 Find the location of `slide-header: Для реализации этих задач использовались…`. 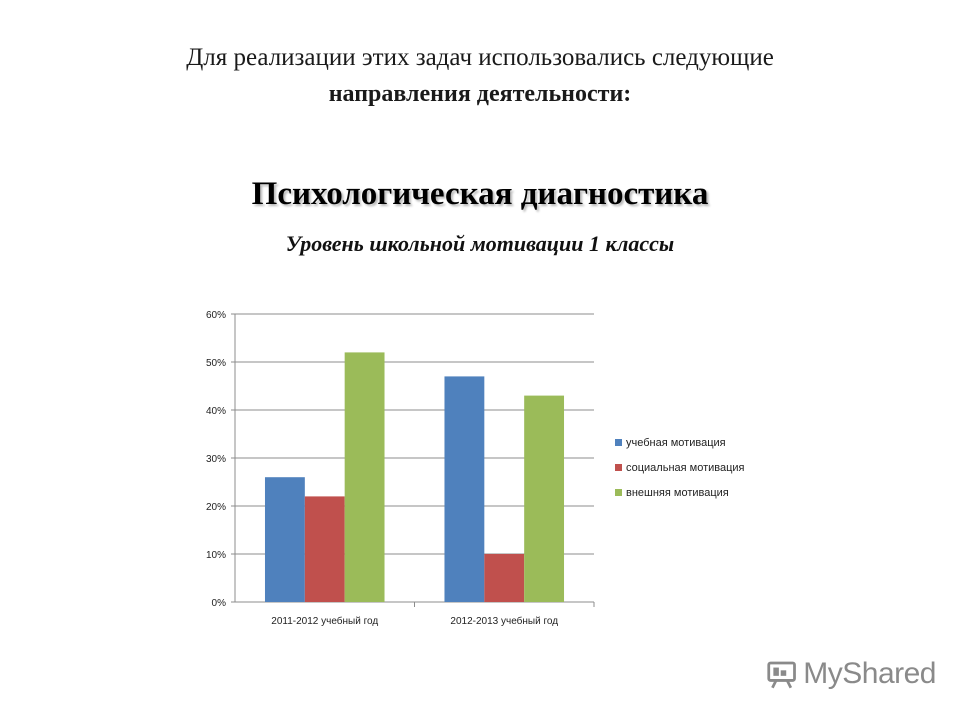

slide-header: Для реализации этих задач использовались… is located at coordinates (480, 76).